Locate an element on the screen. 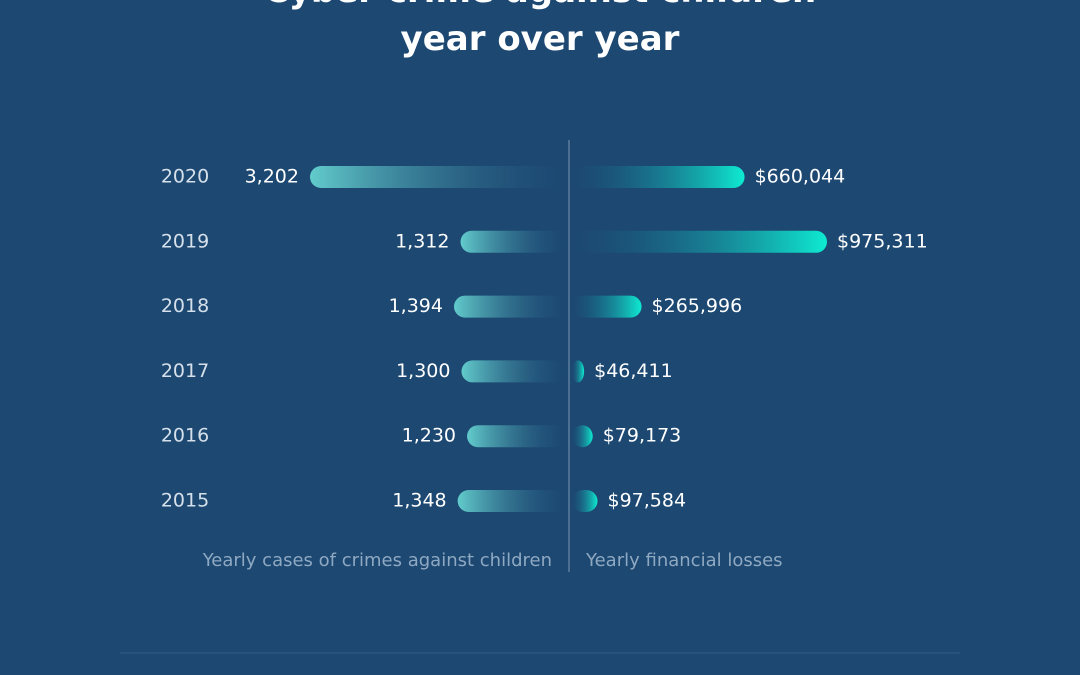  y-tick-label: 2017 is located at coordinates (185, 371).